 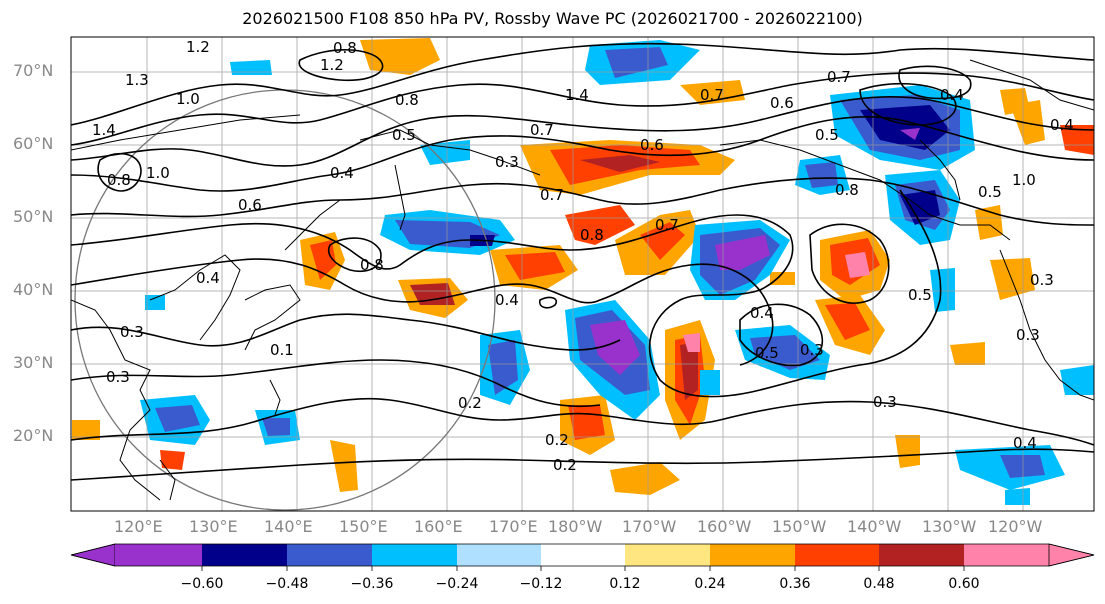 What do you see at coordinates (438, 526) in the screenshot?
I see `lon-label-160e: 160°E` at bounding box center [438, 526].